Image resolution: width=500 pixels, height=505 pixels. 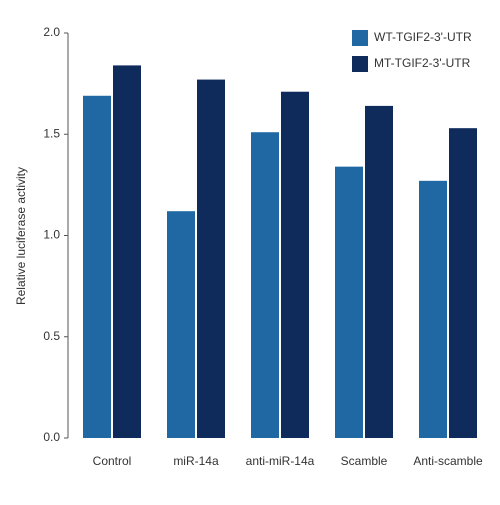 I want to click on y-axis-label: Relative luciferase activity, so click(x=21, y=236).